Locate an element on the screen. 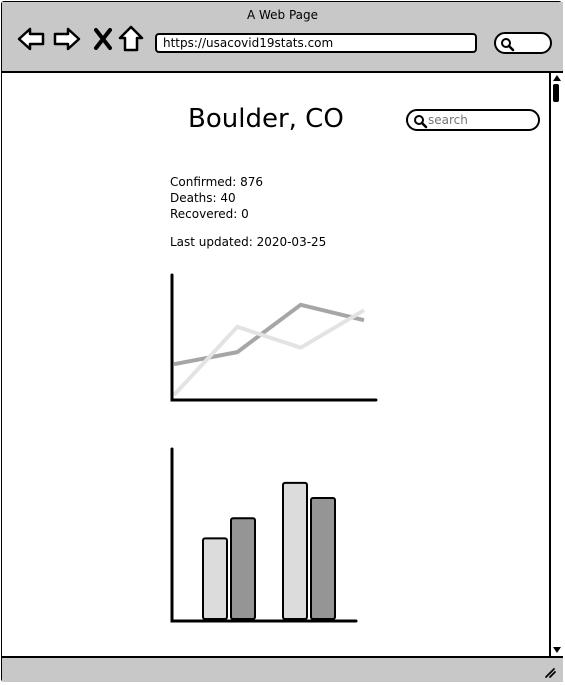 The height and width of the screenshot is (685, 565). line-chart is located at coordinates (274, 337).